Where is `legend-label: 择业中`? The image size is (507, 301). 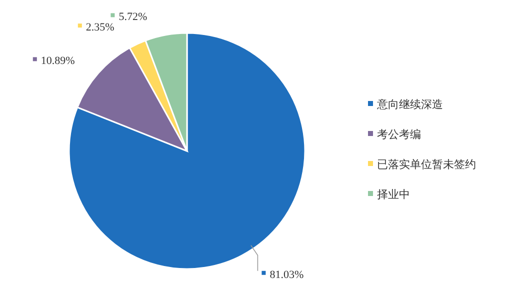
legend-label: 择业中 is located at coordinates (393, 194).